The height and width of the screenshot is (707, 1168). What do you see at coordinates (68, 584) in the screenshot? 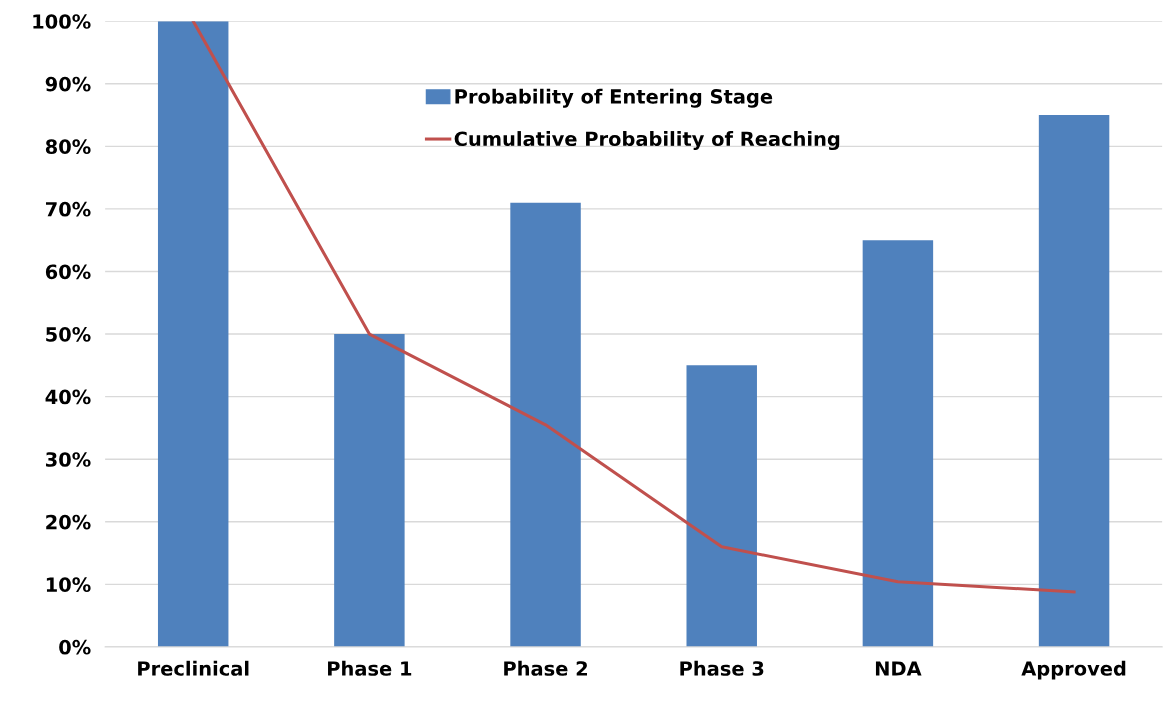
I see `y-tick-label: 10%` at bounding box center [68, 584].